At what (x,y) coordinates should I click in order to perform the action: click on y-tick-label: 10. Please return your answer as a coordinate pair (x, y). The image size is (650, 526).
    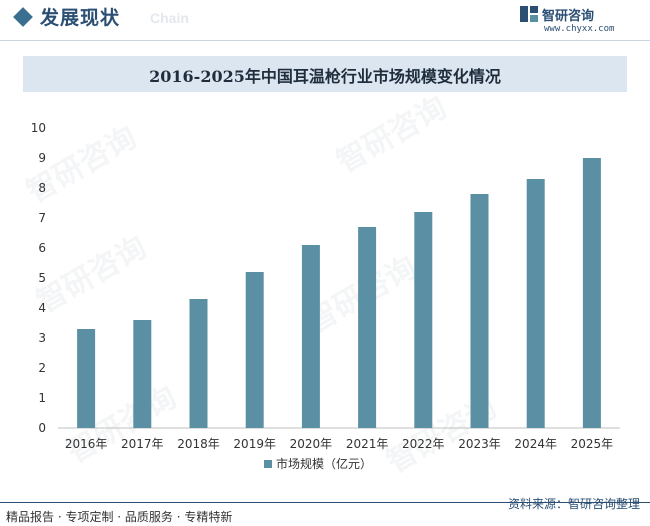
    Looking at the image, I should click on (38, 128).